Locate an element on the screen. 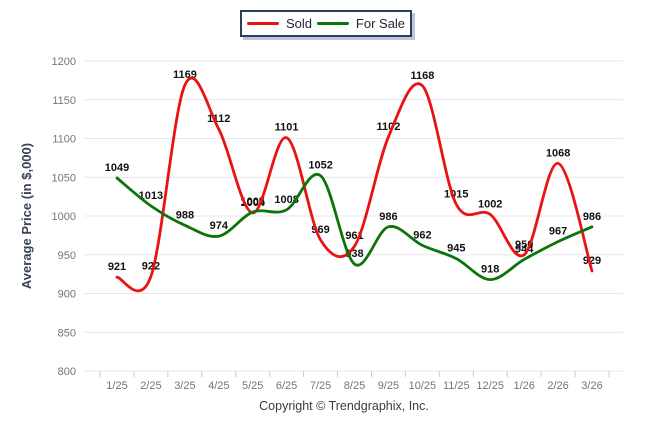  x-tick-label: 8/25 is located at coordinates (354, 386).